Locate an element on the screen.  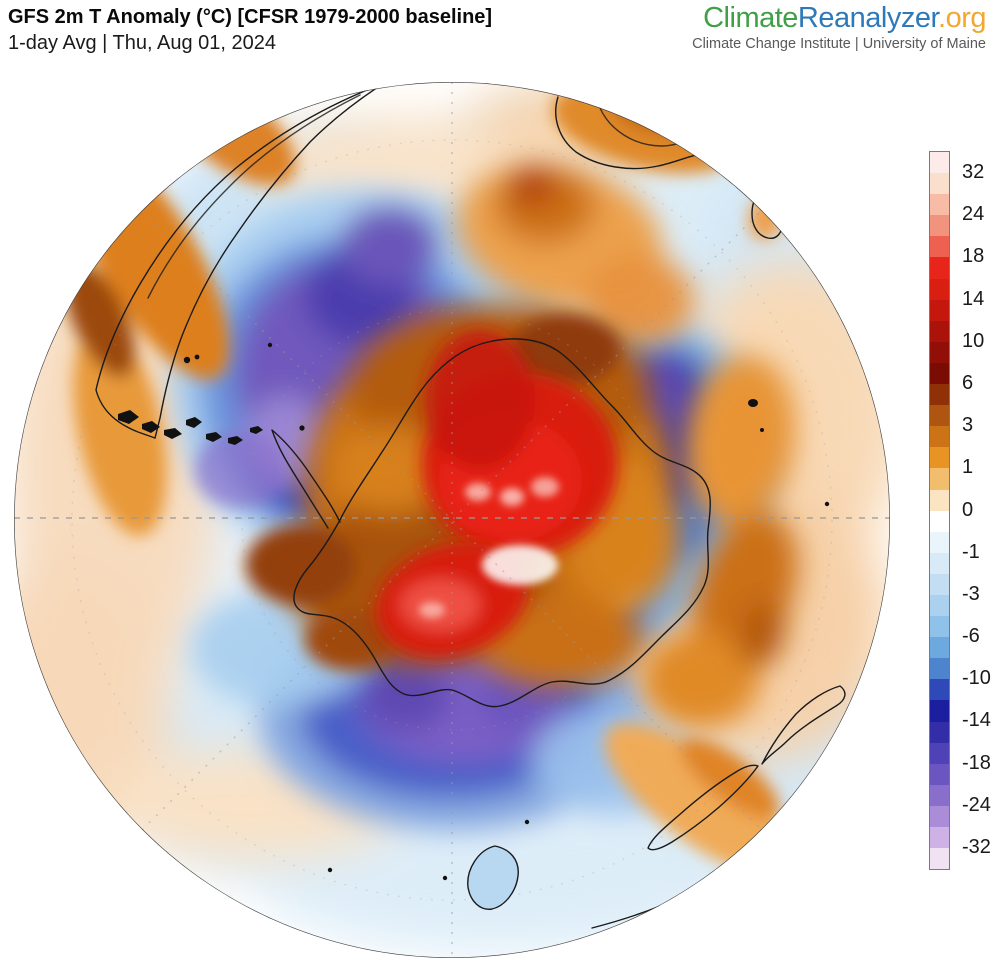
colorbar-tick-label: 3 is located at coordinates (968, 425).